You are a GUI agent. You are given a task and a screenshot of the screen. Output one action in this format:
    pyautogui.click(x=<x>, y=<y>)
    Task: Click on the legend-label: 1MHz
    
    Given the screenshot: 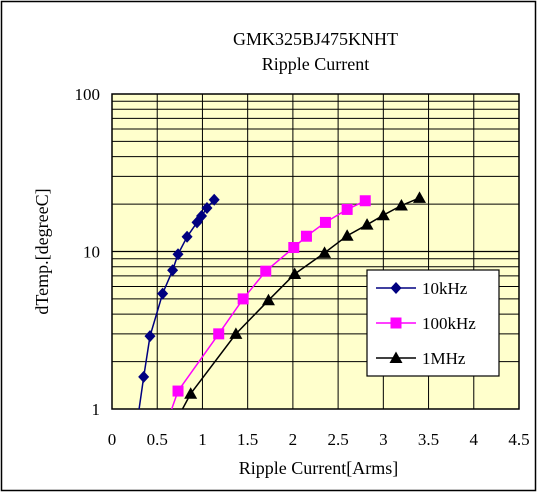 What is the action you would take?
    pyautogui.click(x=444, y=358)
    